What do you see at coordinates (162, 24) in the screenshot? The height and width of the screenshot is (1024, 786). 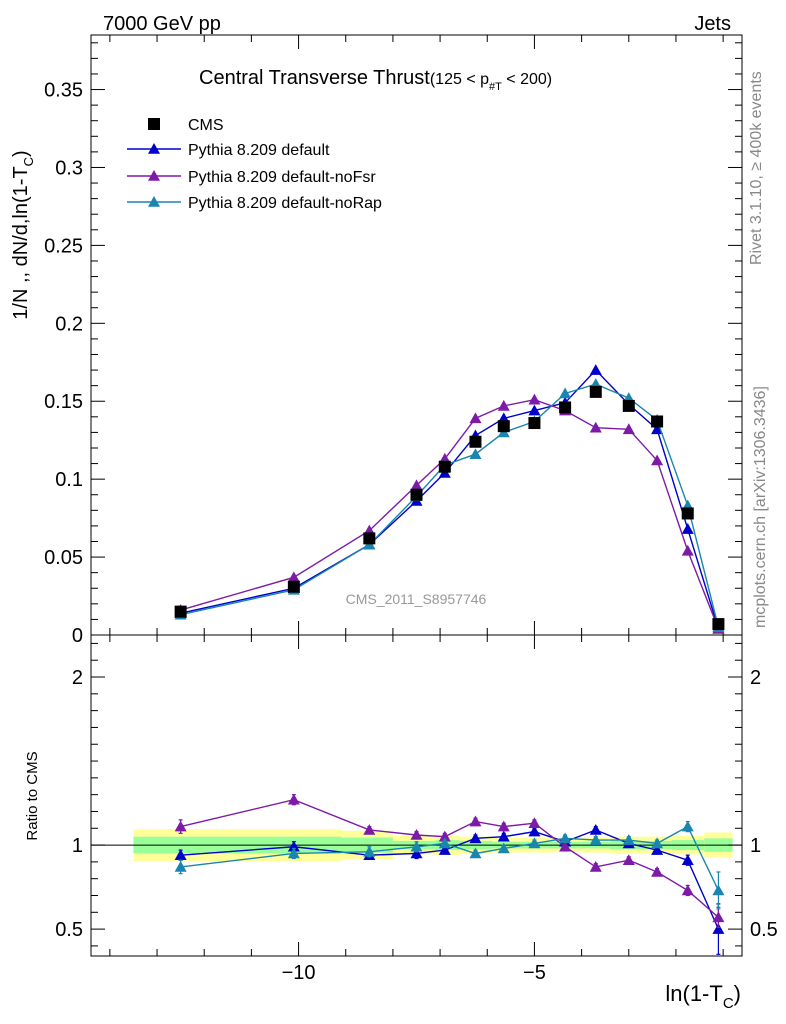 I see `header-left: 7000 GeV pp` at bounding box center [162, 24].